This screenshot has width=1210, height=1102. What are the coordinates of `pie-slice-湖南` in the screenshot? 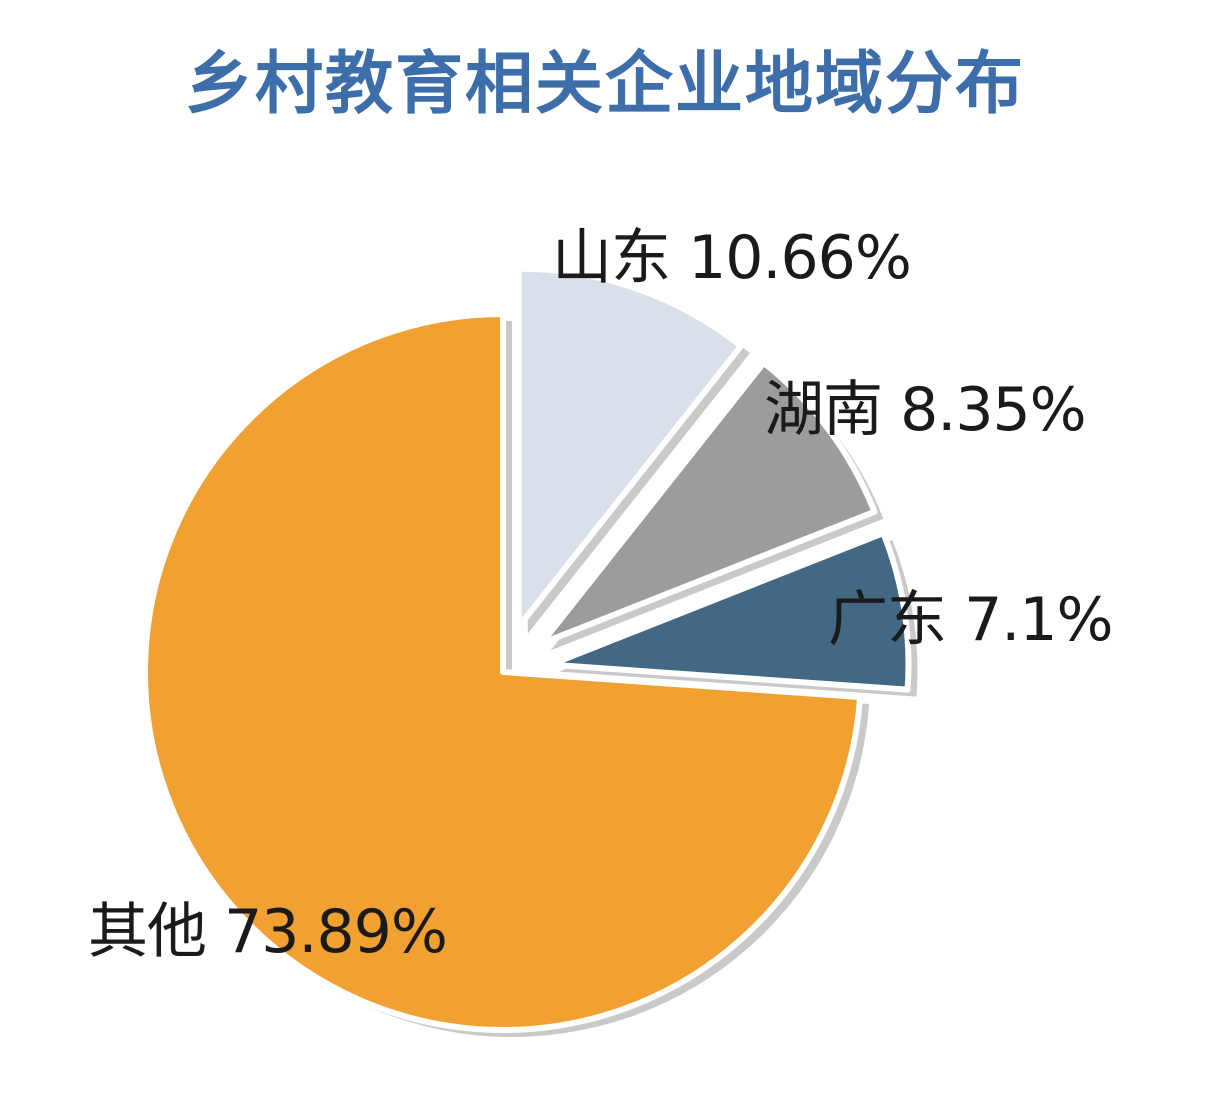 It's located at (708, 503).